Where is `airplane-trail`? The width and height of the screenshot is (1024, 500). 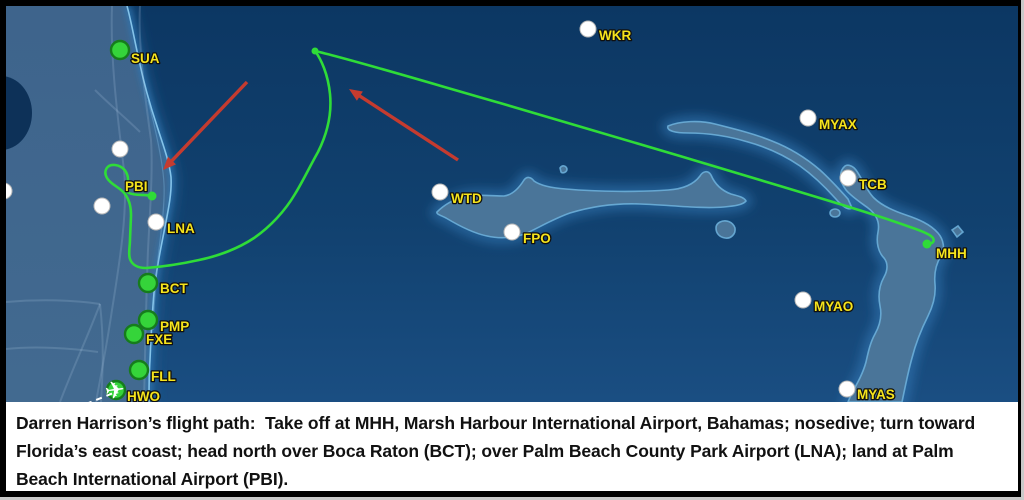
airplane-trail is located at coordinates (102, 396).